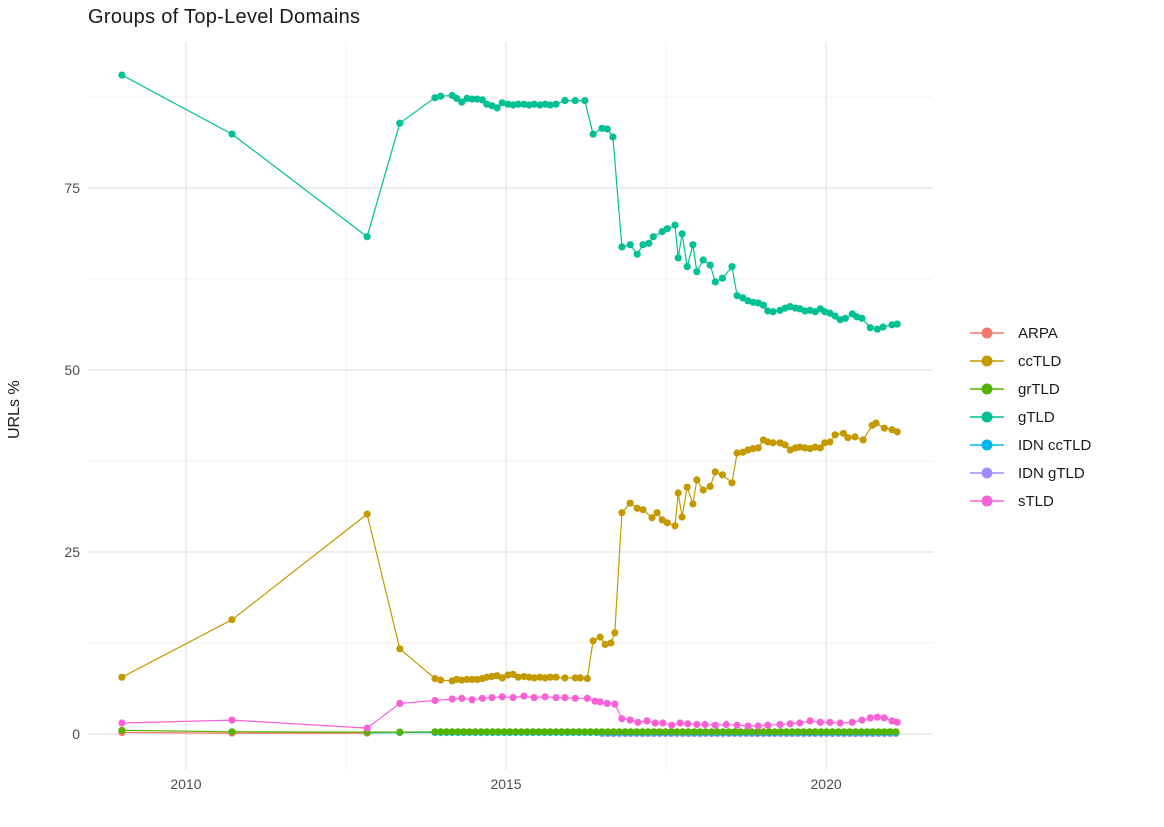 The height and width of the screenshot is (827, 1164). I want to click on series-stld, so click(509, 712).